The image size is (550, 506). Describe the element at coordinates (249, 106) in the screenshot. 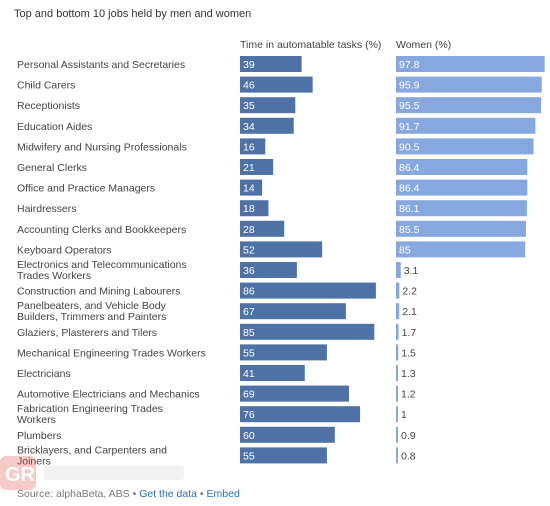

I see `value-label-automatable: 35` at that location.